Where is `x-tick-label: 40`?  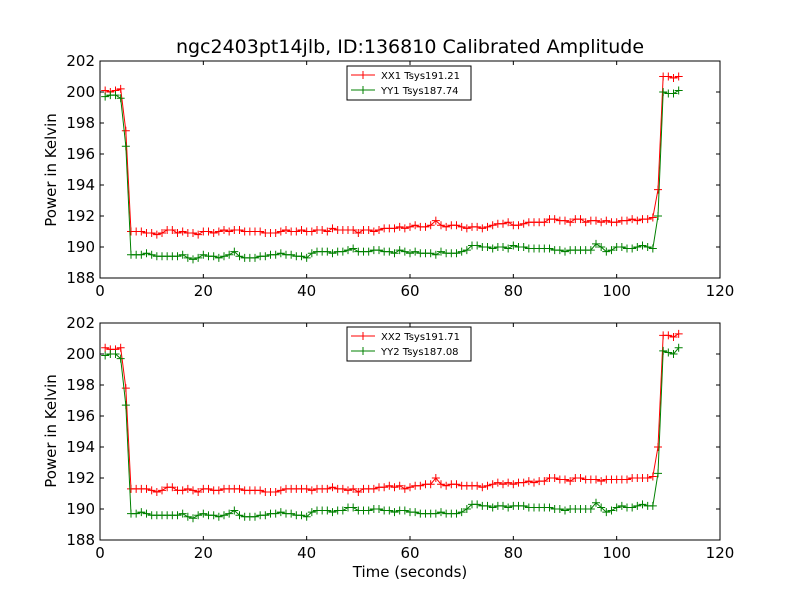 x-tick-label: 40 is located at coordinates (306, 553).